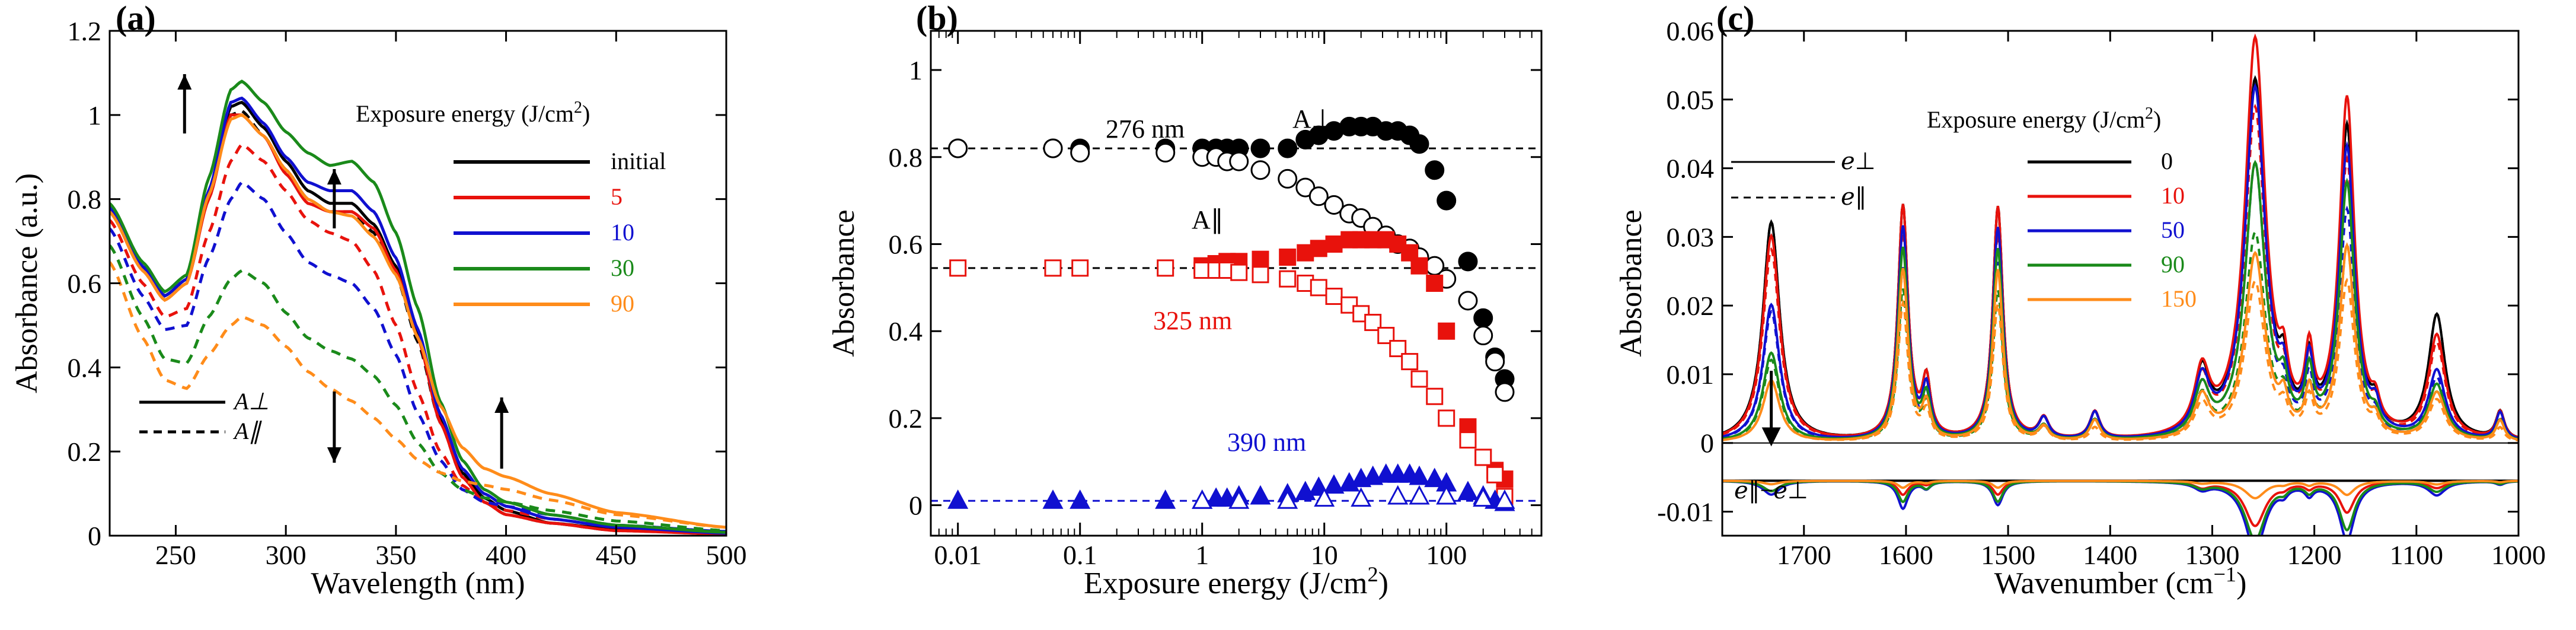 The image size is (2576, 630). I want to click on panel-a-ytick-label: 0.6, so click(85, 284).